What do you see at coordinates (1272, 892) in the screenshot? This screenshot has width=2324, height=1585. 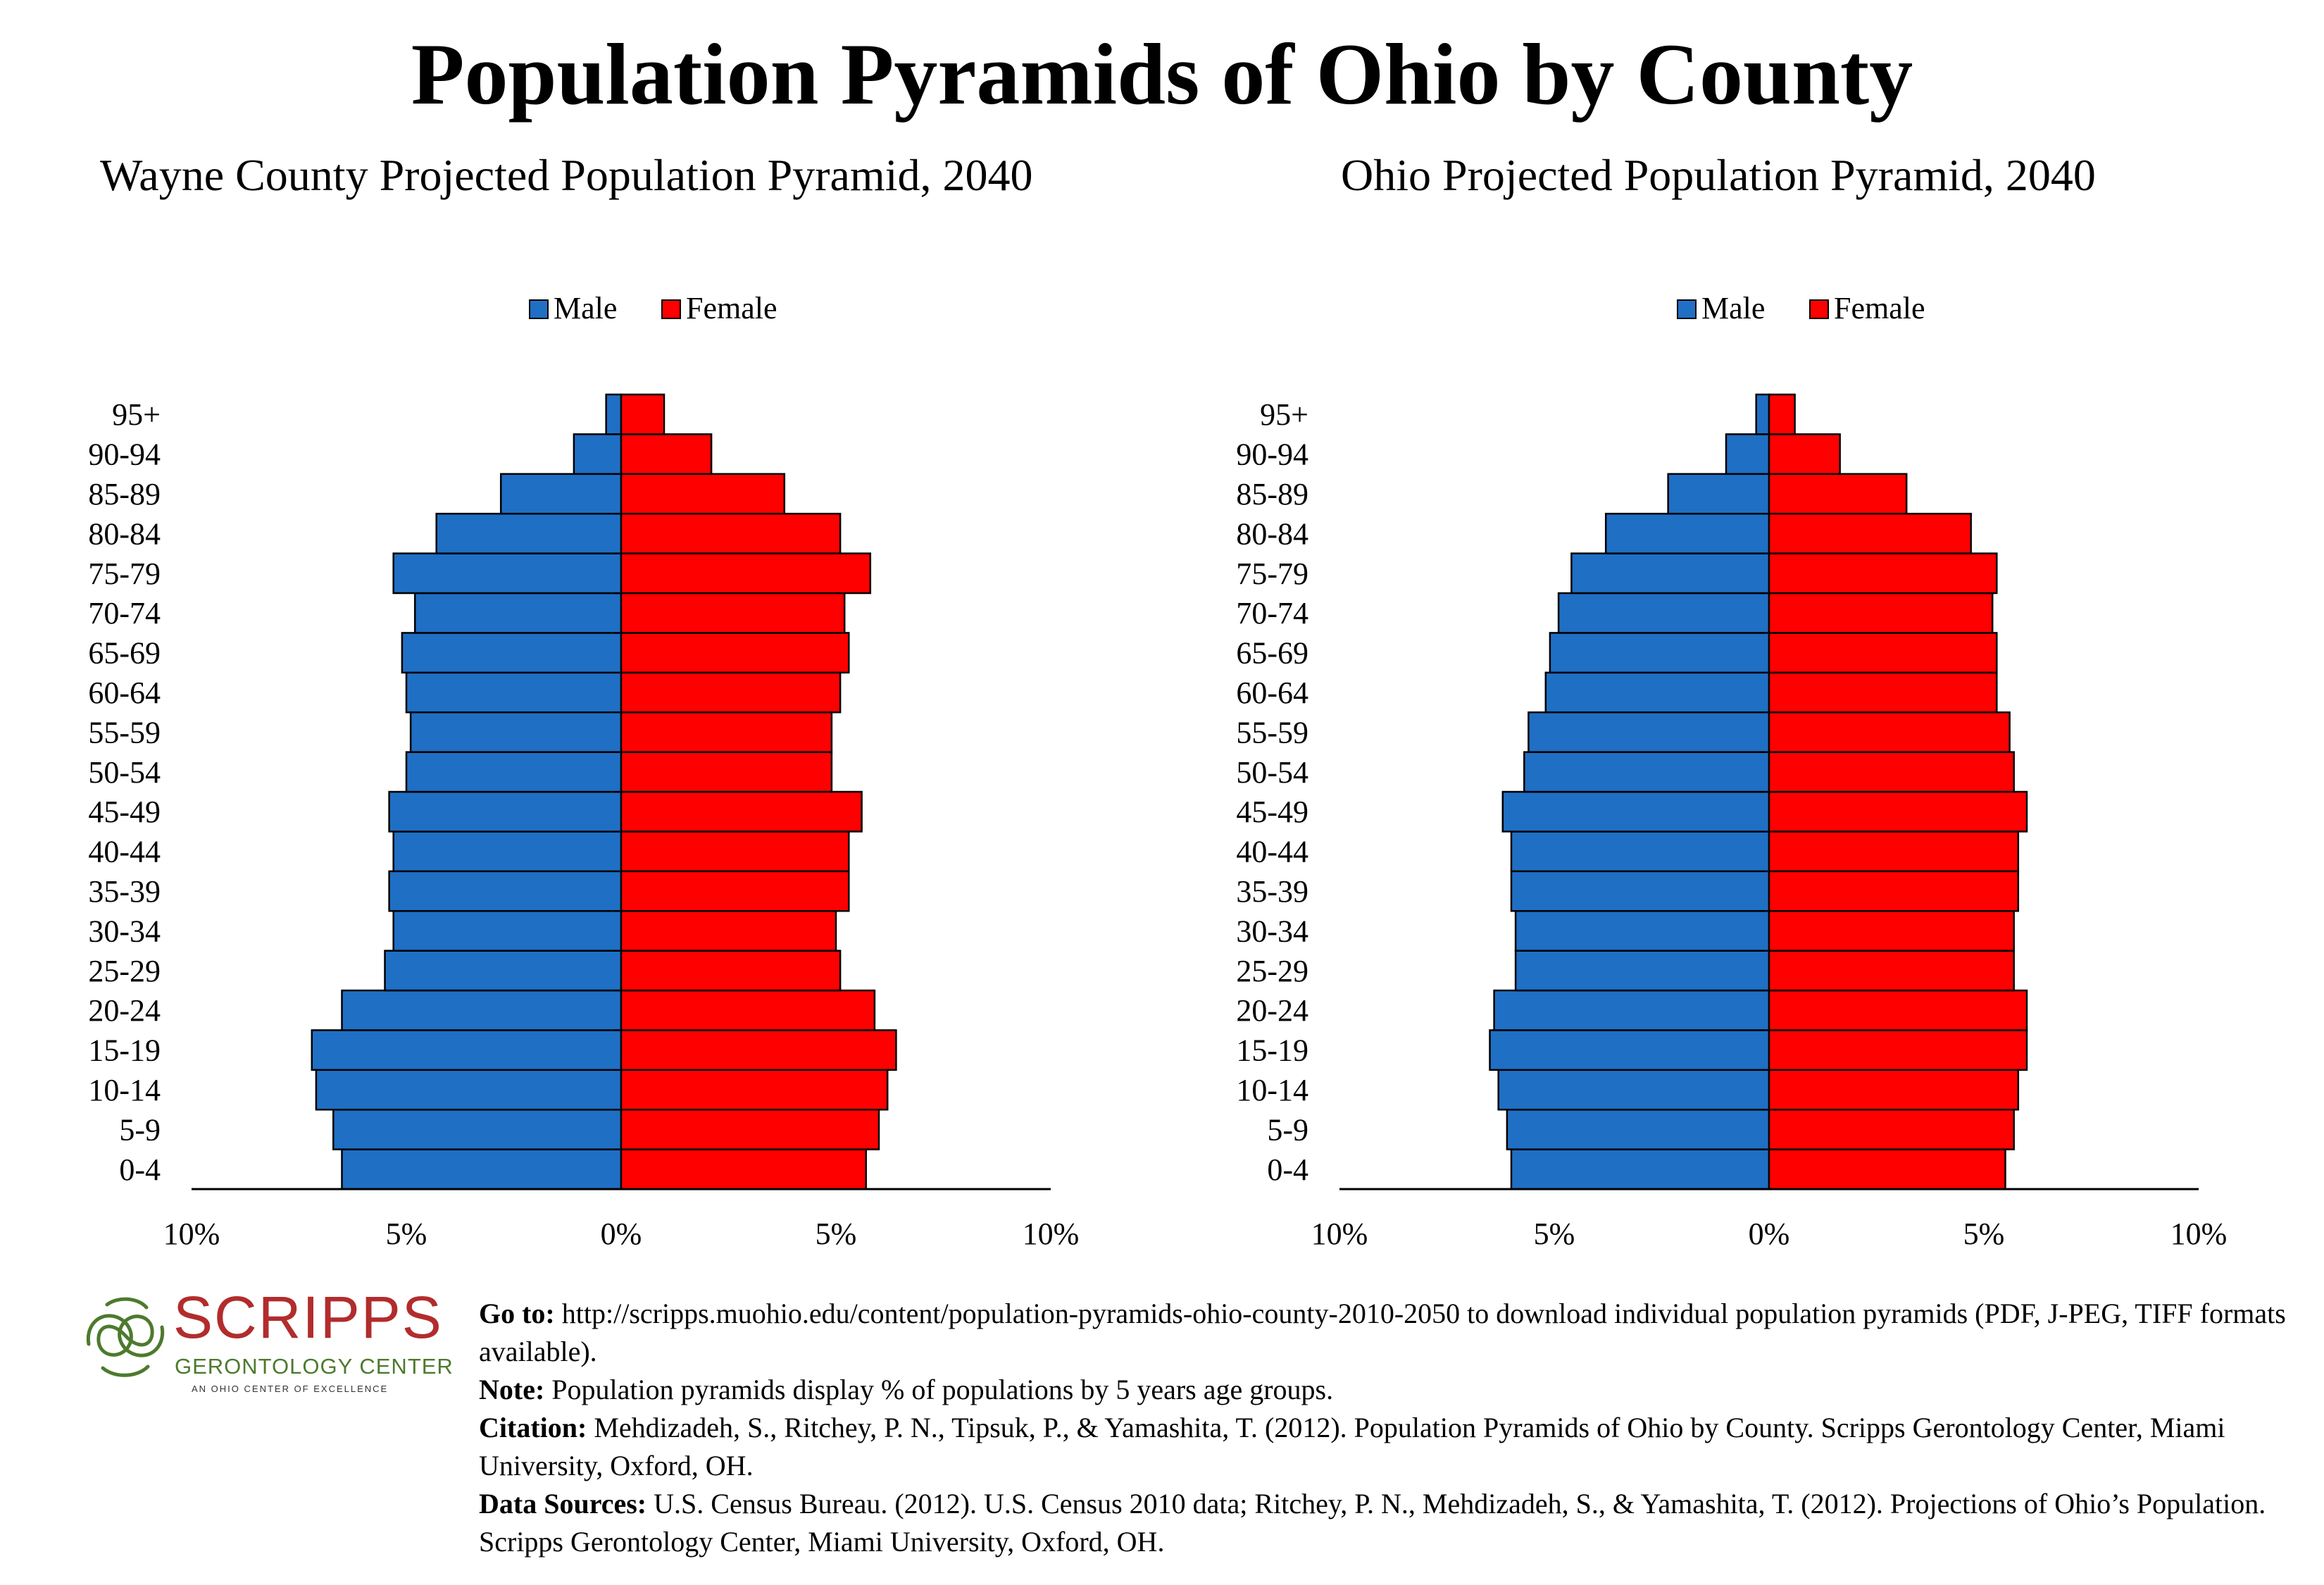 I see `age-group-label: 35-39` at bounding box center [1272, 892].